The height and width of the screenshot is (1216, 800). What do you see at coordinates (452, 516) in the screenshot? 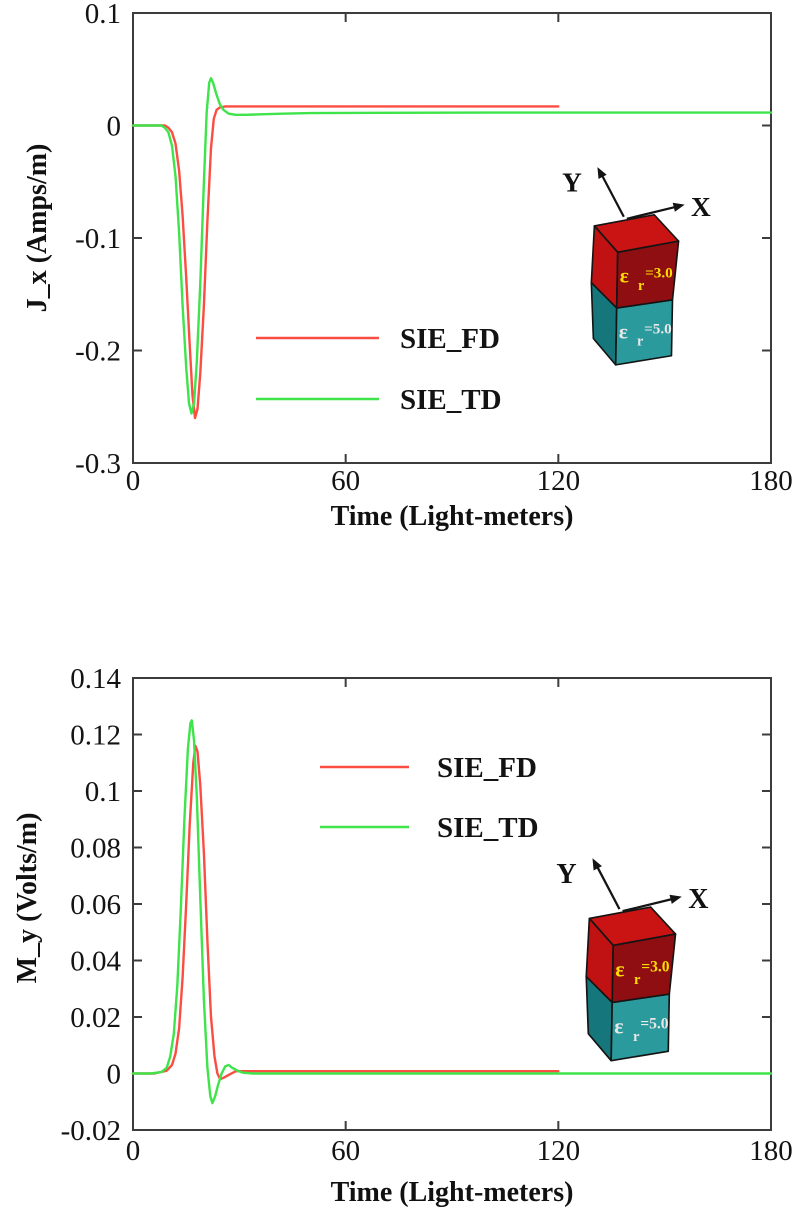
I see `jx-x-axis-title: Time (Light-meters)` at bounding box center [452, 516].